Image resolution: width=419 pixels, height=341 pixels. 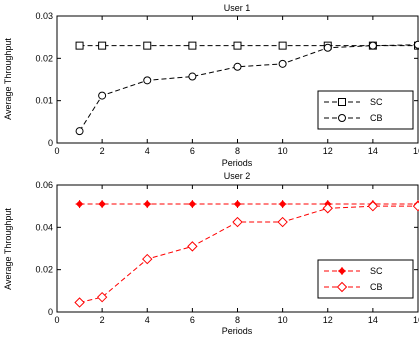 What do you see at coordinates (44, 101) in the screenshot?
I see `y-tick-label: 0.01` at bounding box center [44, 101].